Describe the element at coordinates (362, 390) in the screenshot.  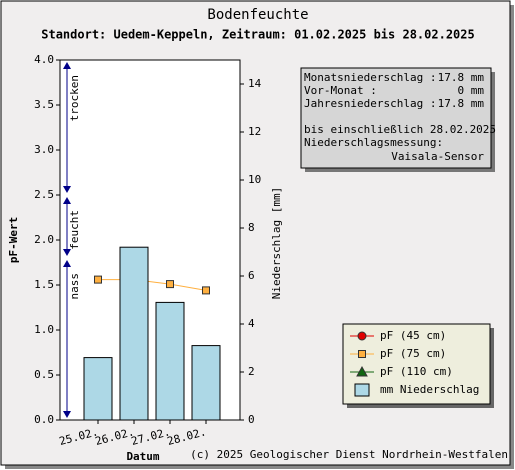
I see `legend-swatch` at that location.